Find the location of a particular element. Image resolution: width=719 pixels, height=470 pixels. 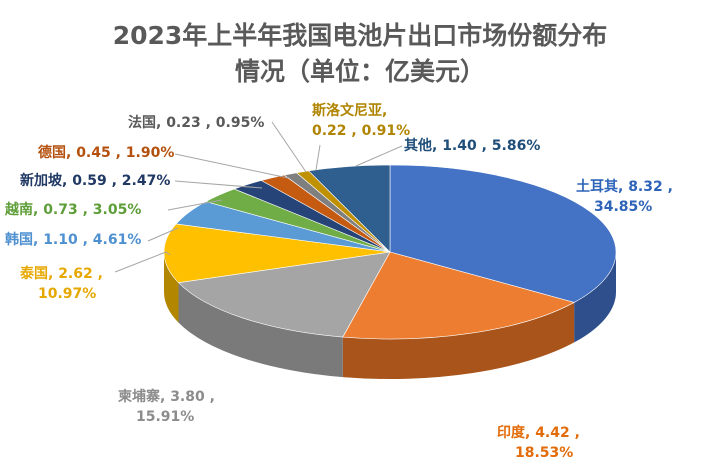

data-label-10: 斯洛文尼亚, 0.22 , 0.91% is located at coordinates (361, 120).